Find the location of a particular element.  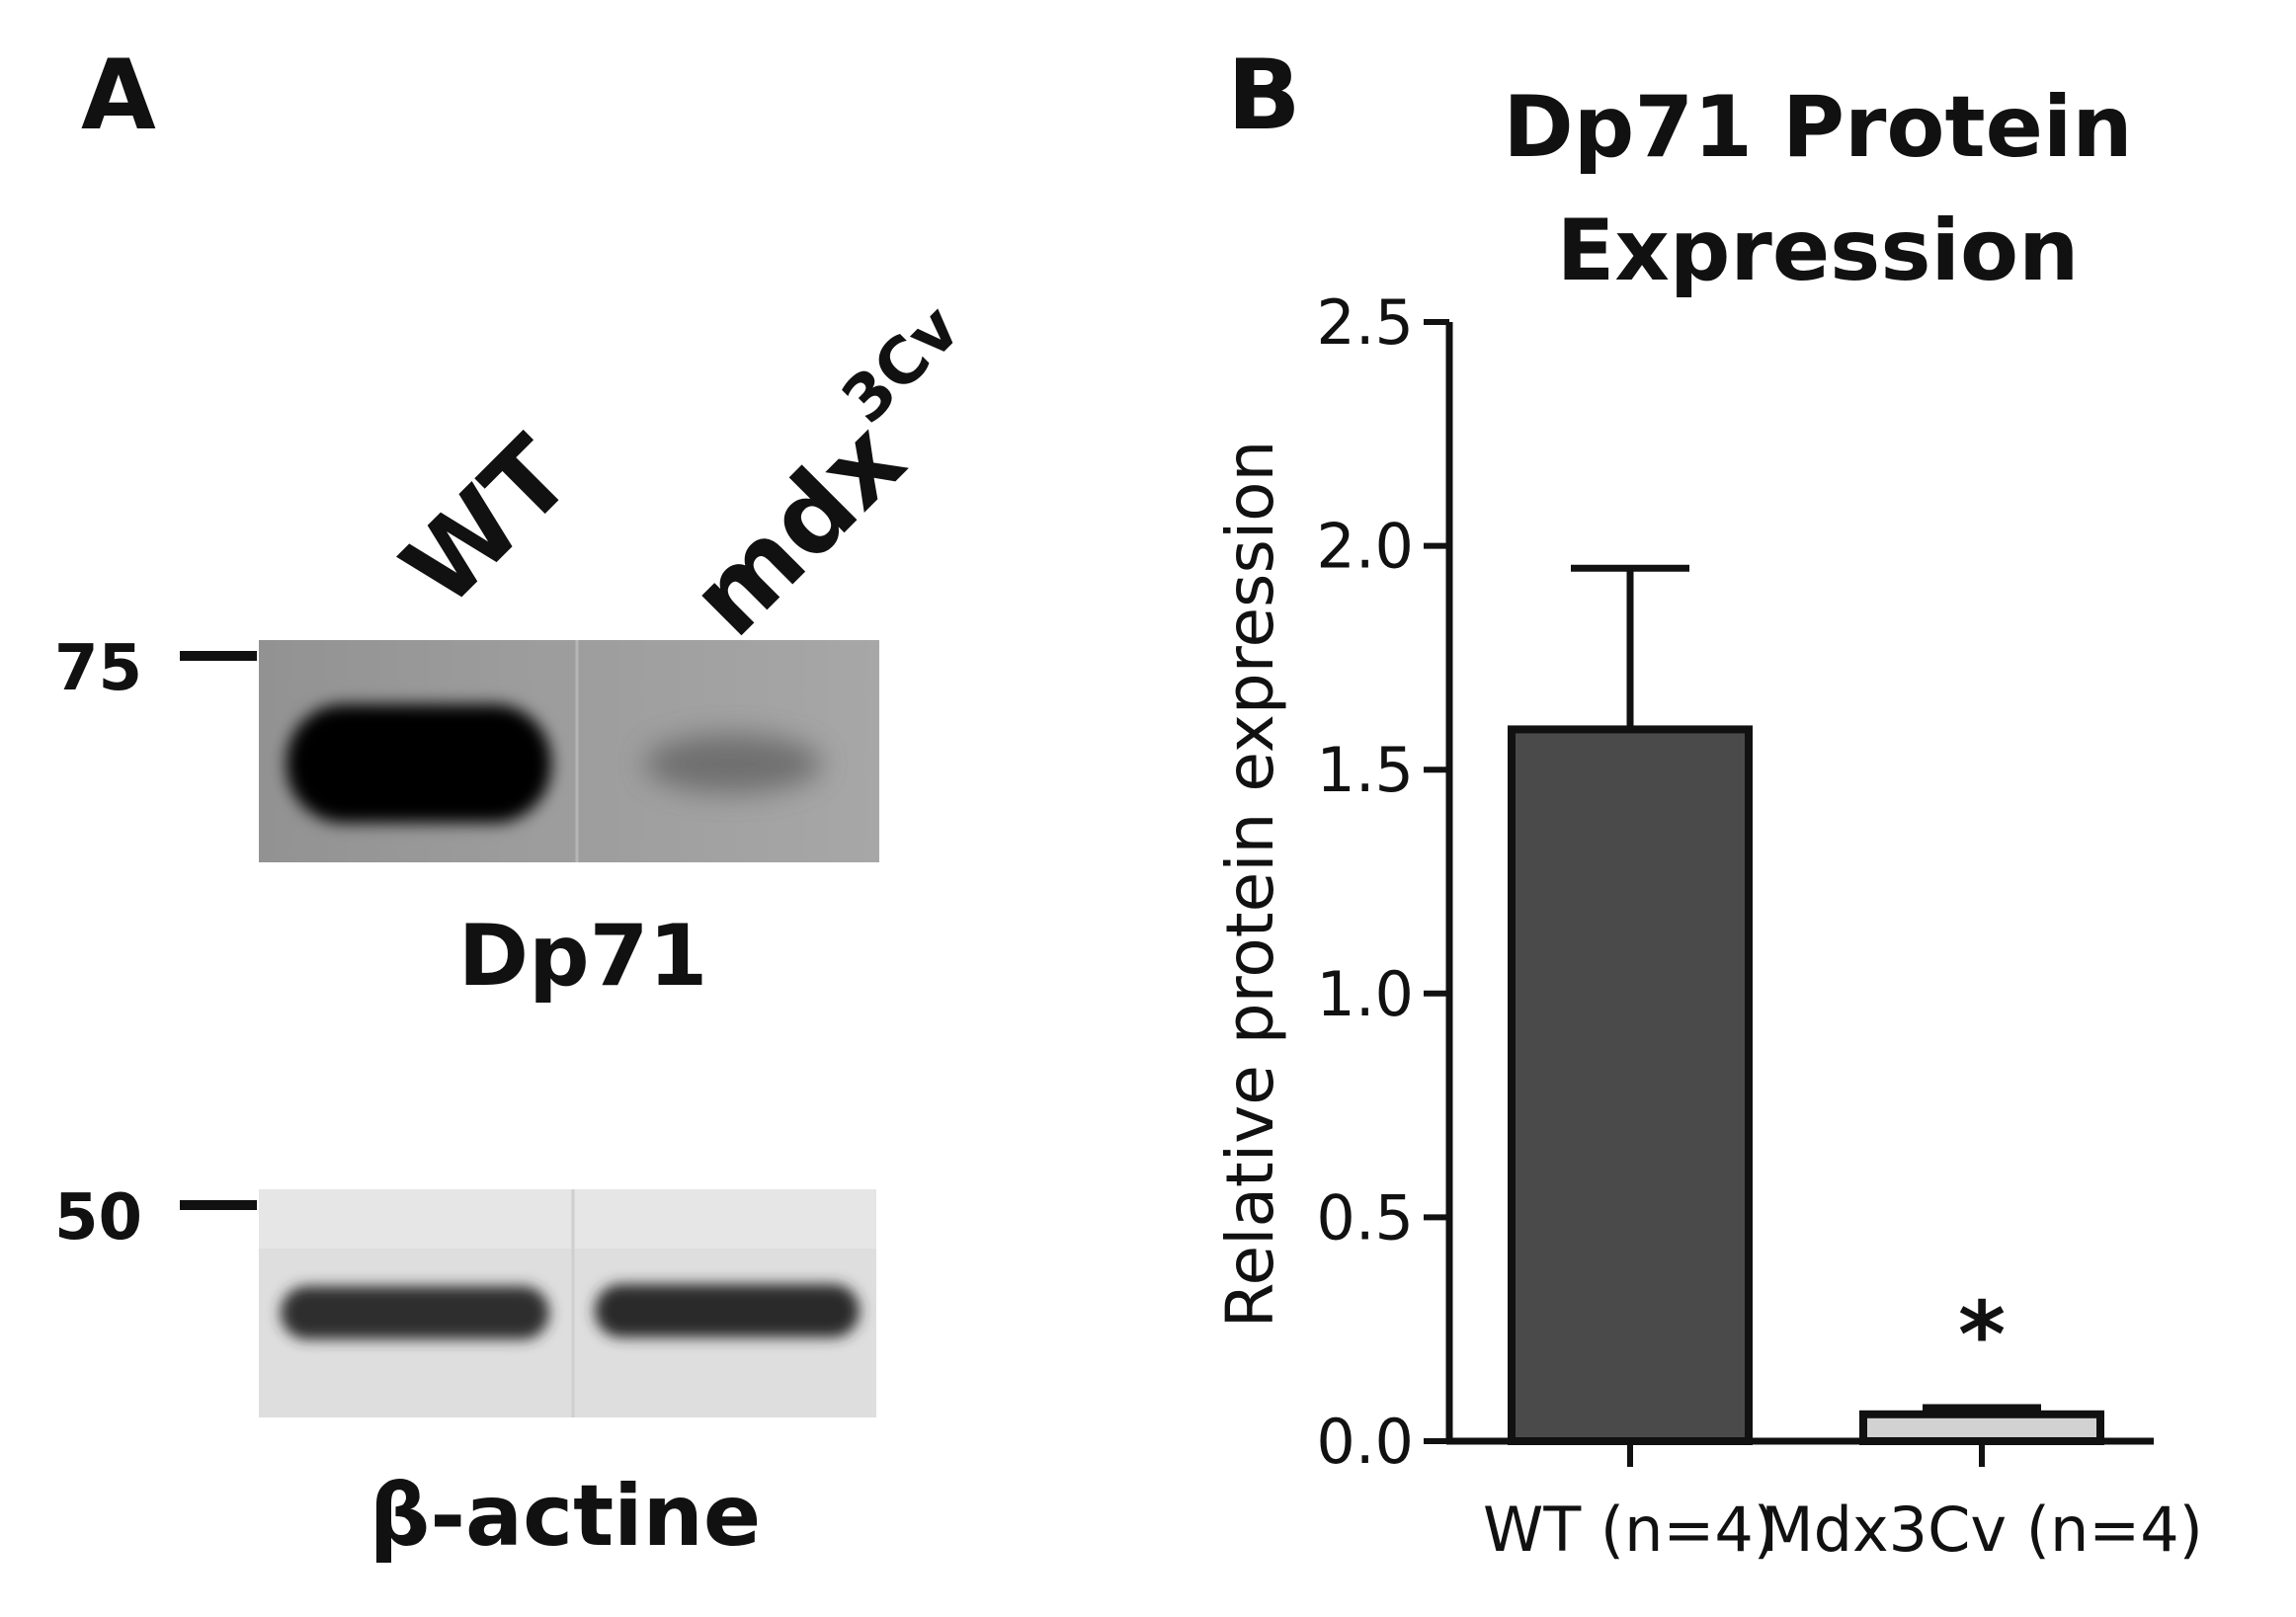

chart-title-line: Expression is located at coordinates (1818, 251).